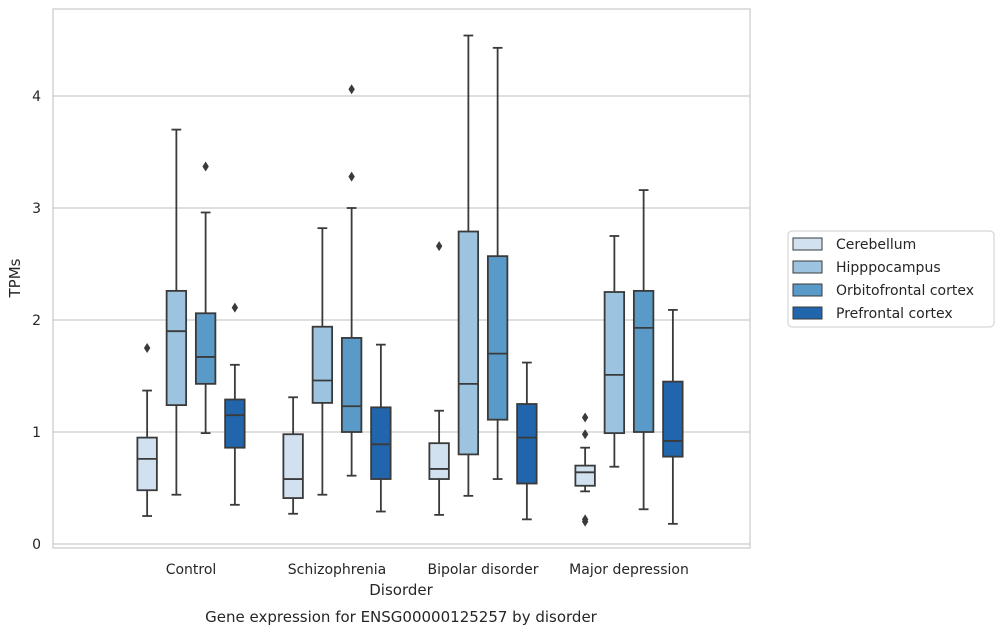  What do you see at coordinates (876, 245) in the screenshot?
I see `legend-label: Cerebellum` at bounding box center [876, 245].